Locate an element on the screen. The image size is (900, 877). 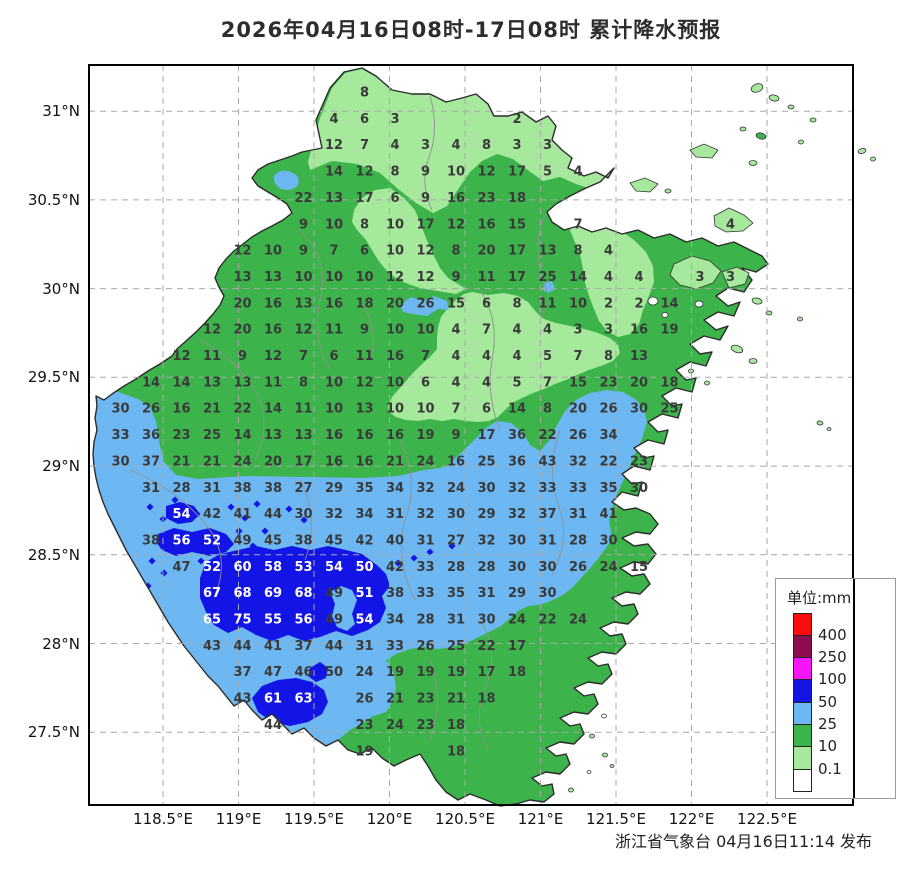
precip-value: 44 is located at coordinates (273, 514).